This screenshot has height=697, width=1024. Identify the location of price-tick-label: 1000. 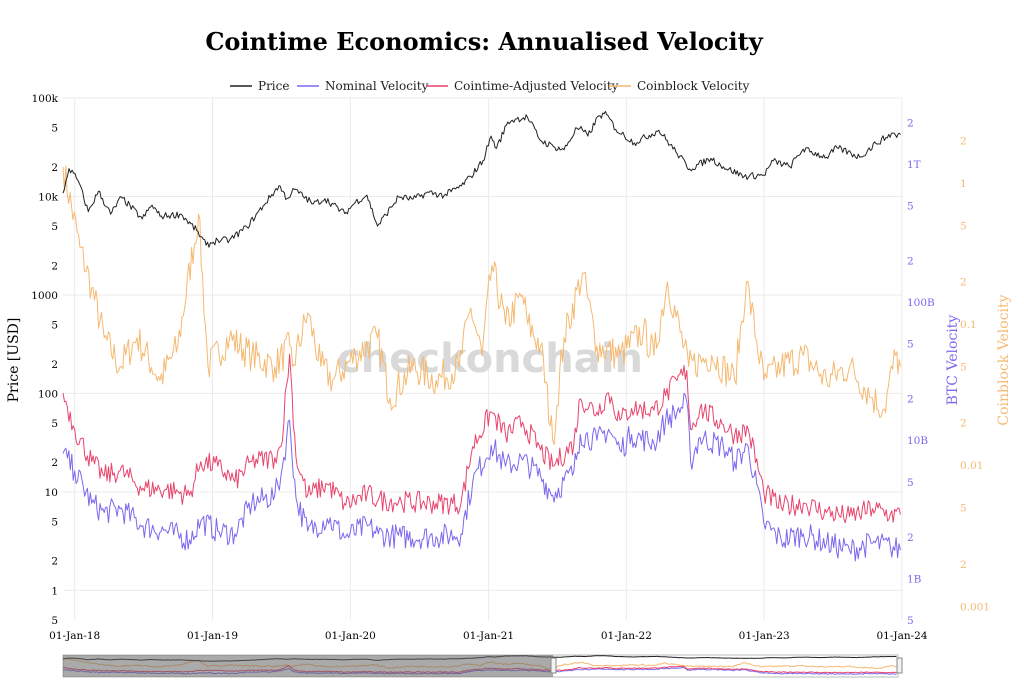
(44, 296).